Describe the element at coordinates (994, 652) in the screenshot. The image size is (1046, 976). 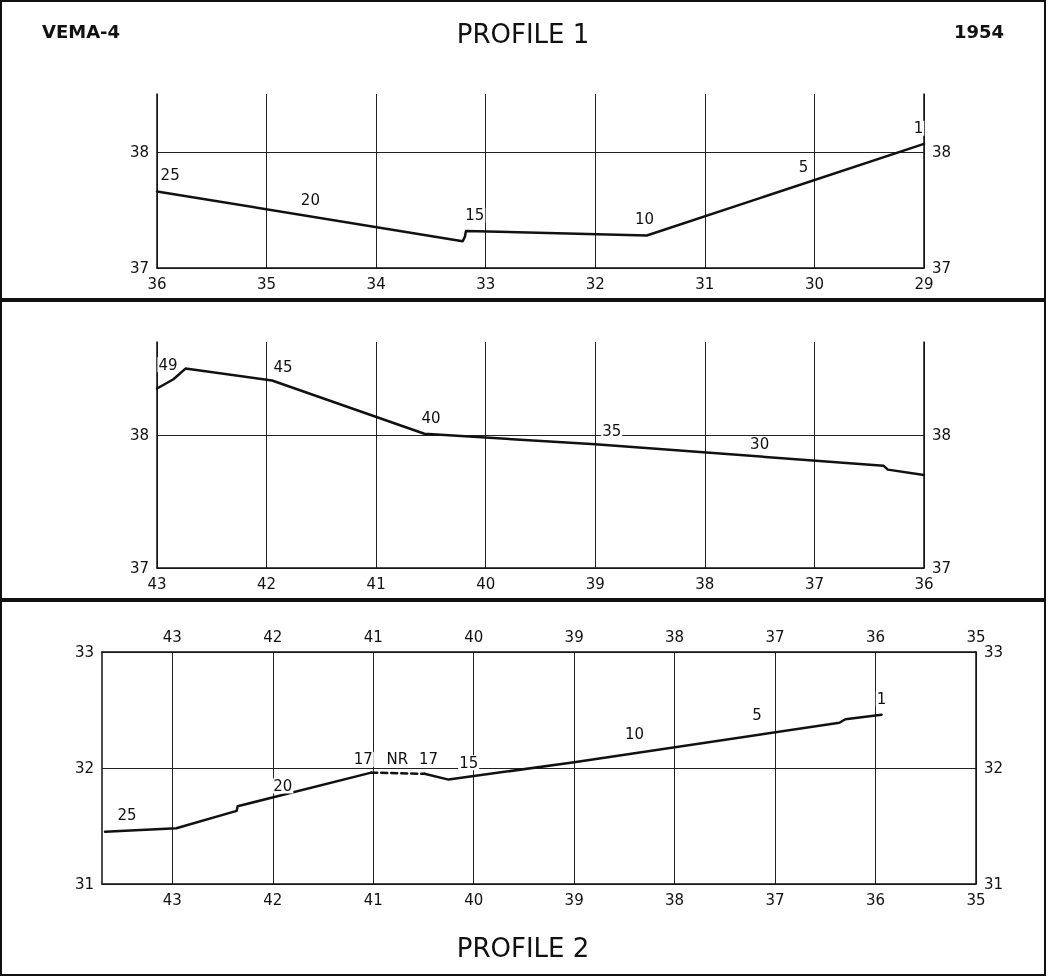
I see `y2-tick-label: 33` at that location.